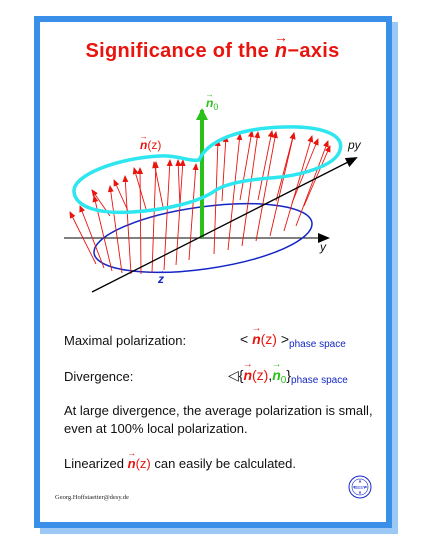  I want to click on slide-title: Significance of the n−axis, so click(212, 51).